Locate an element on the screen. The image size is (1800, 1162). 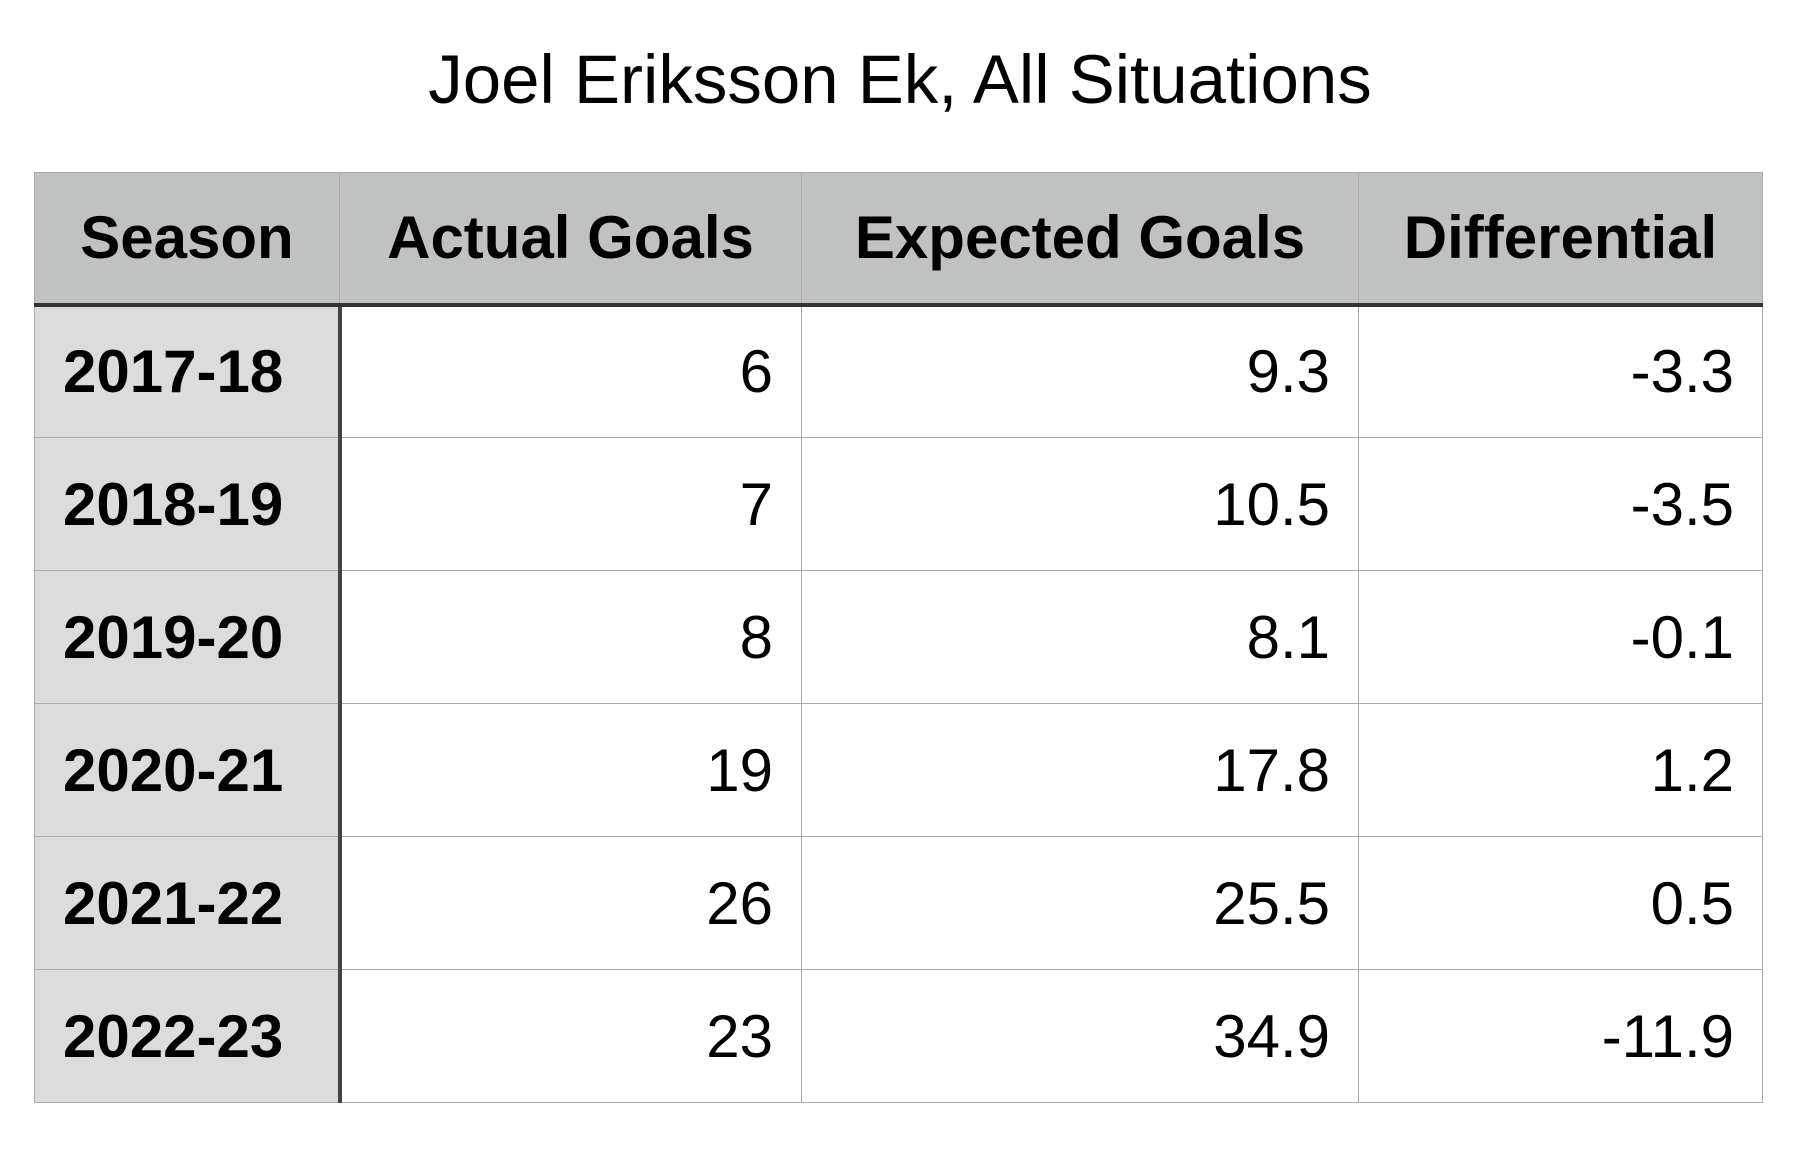
value-cell: 7 is located at coordinates (570, 504).